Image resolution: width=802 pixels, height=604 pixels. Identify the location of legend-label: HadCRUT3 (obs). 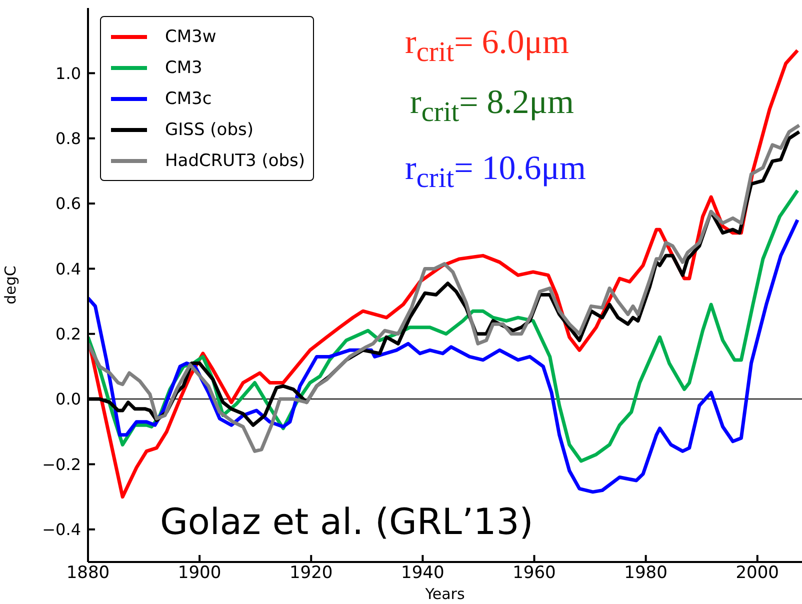
(235, 160).